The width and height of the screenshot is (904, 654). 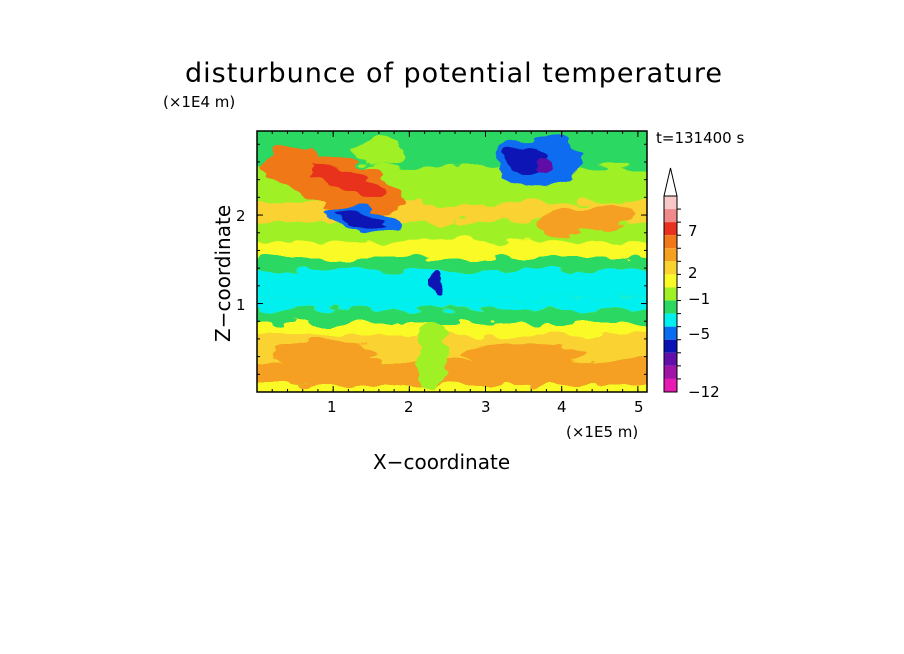 I want to click on y-tick-label: 1, so click(x=241, y=305).